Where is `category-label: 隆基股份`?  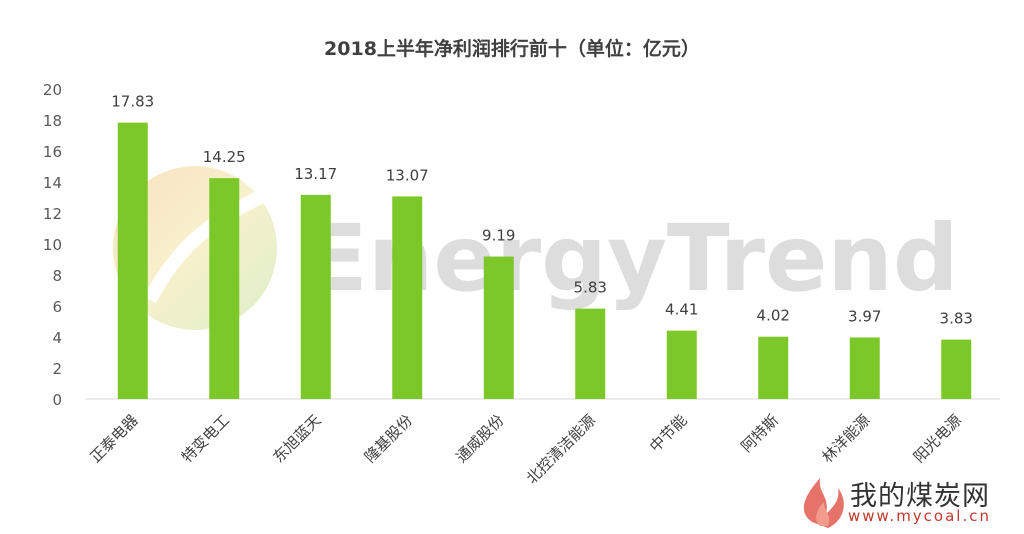 category-label: 隆基股份 is located at coordinates (388, 438).